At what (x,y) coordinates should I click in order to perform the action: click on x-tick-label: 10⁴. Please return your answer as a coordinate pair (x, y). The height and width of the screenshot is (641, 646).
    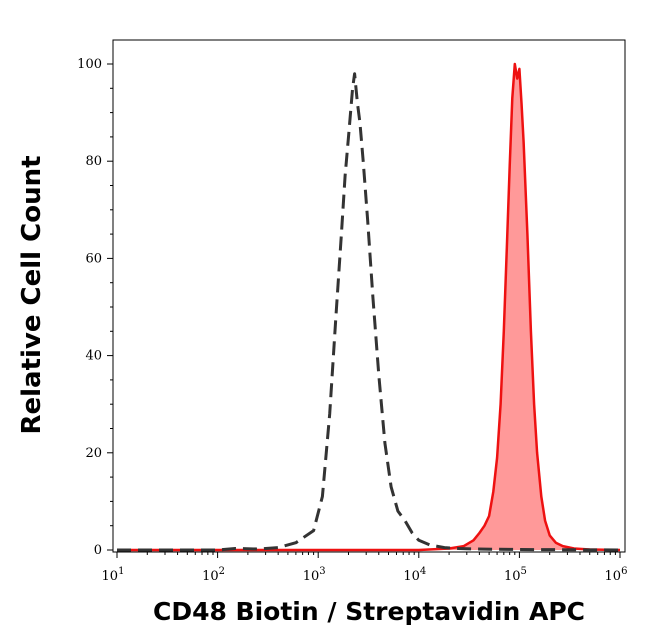
    Looking at the image, I should click on (414, 575).